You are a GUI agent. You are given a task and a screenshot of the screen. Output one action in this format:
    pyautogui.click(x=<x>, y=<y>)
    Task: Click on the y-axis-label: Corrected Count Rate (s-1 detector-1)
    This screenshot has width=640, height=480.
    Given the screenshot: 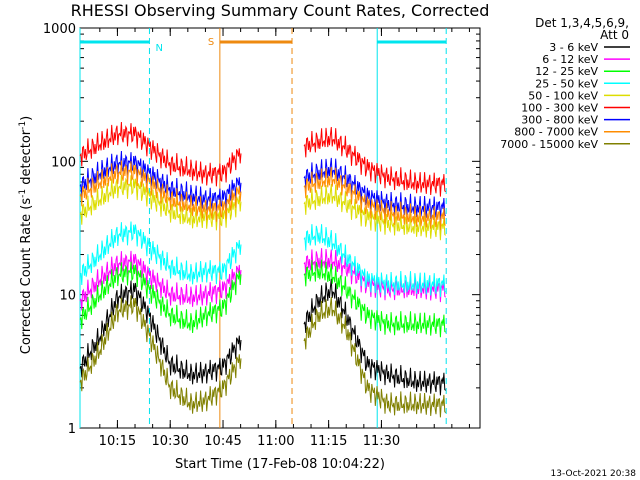 What is the action you would take?
    pyautogui.click(x=26, y=235)
    